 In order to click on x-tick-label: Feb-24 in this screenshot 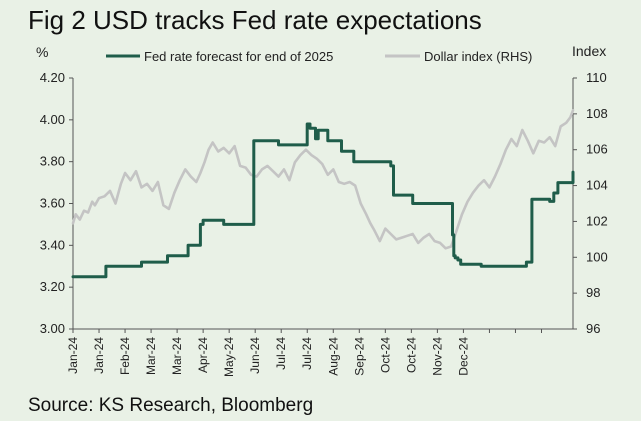, I will do `click(125, 356)`.